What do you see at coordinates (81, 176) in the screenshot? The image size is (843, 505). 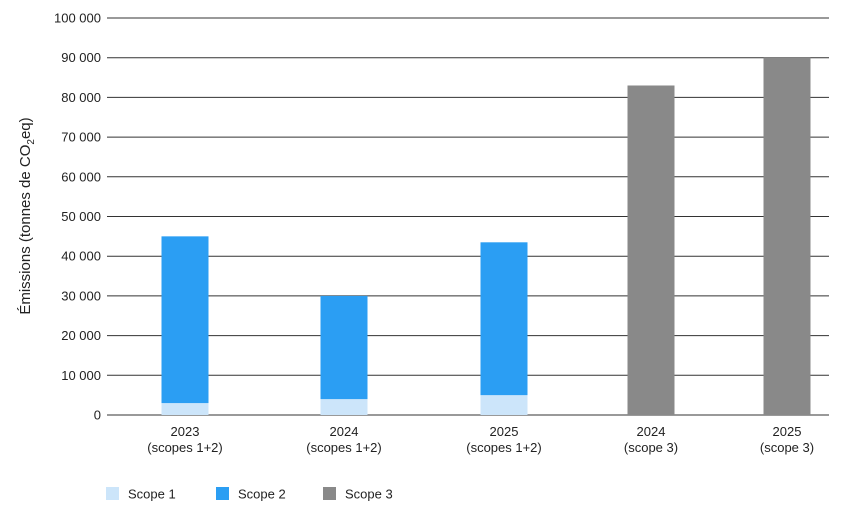 I see `y-tick-label: 60 000` at bounding box center [81, 176].